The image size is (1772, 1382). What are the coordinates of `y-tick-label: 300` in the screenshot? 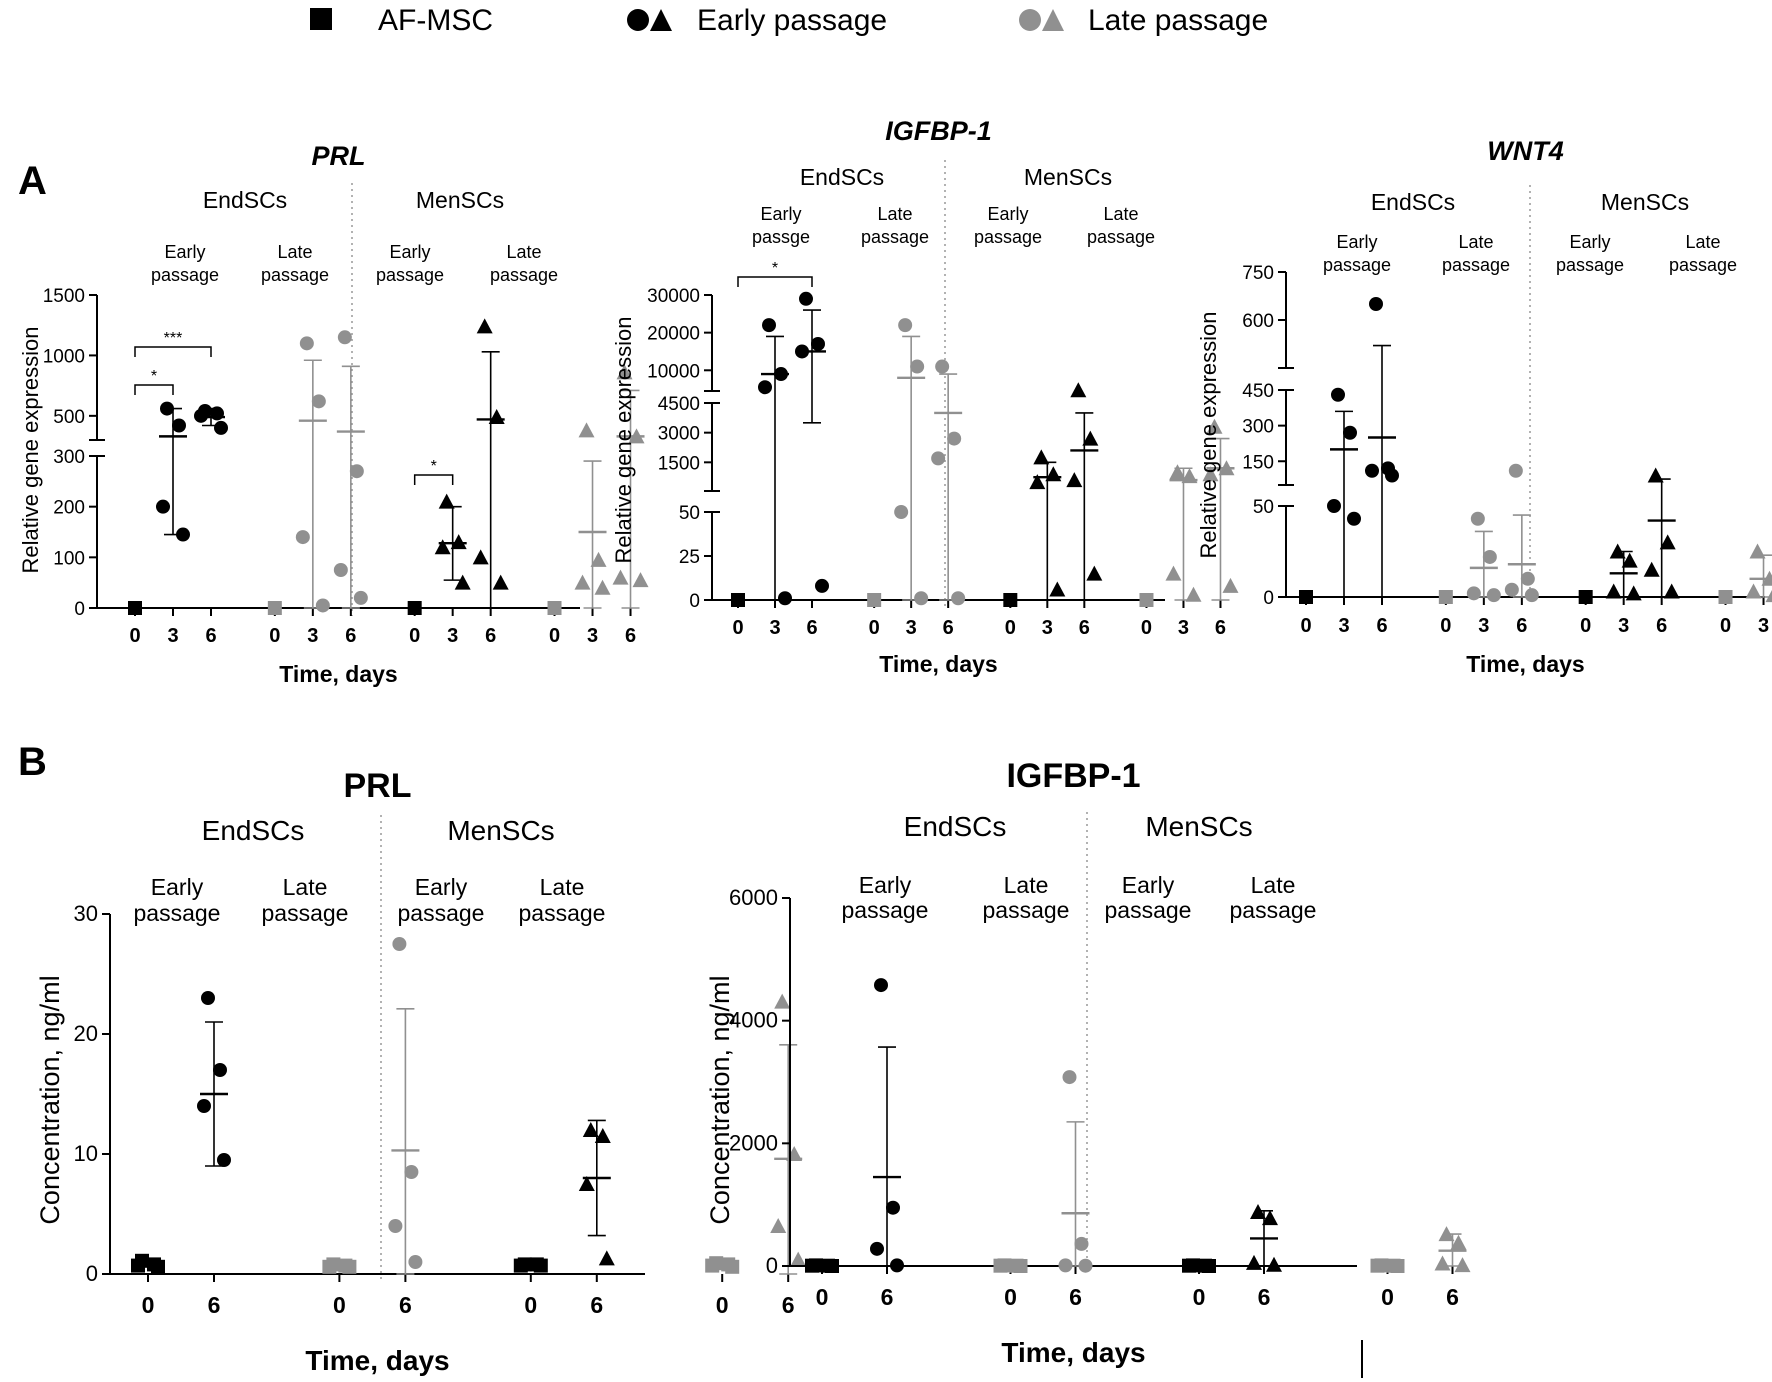 It's located at (1258, 427).